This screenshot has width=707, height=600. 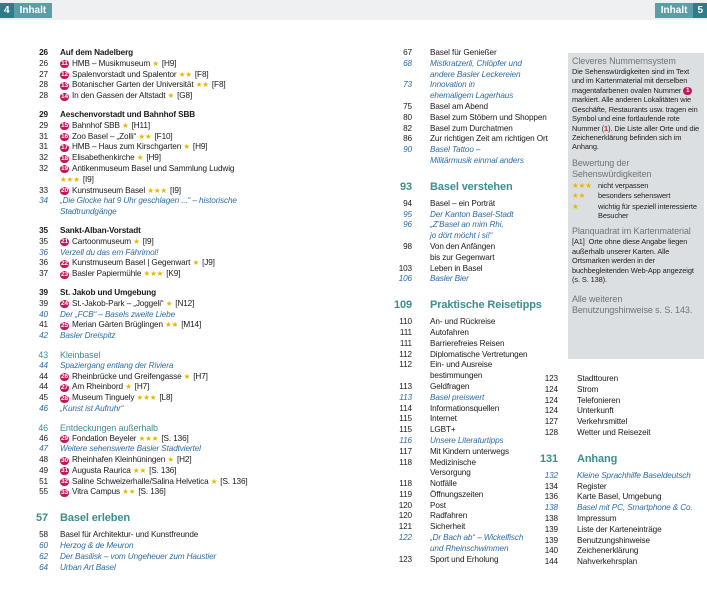 I want to click on entry-title: Basel verstehen, so click(x=471, y=186).